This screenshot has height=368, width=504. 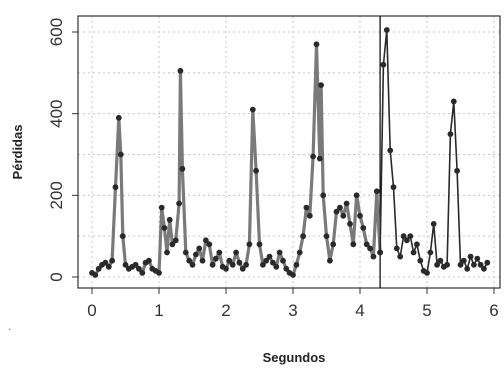 What do you see at coordinates (493, 310) in the screenshot?
I see `x-tick-label: 6` at bounding box center [493, 310].